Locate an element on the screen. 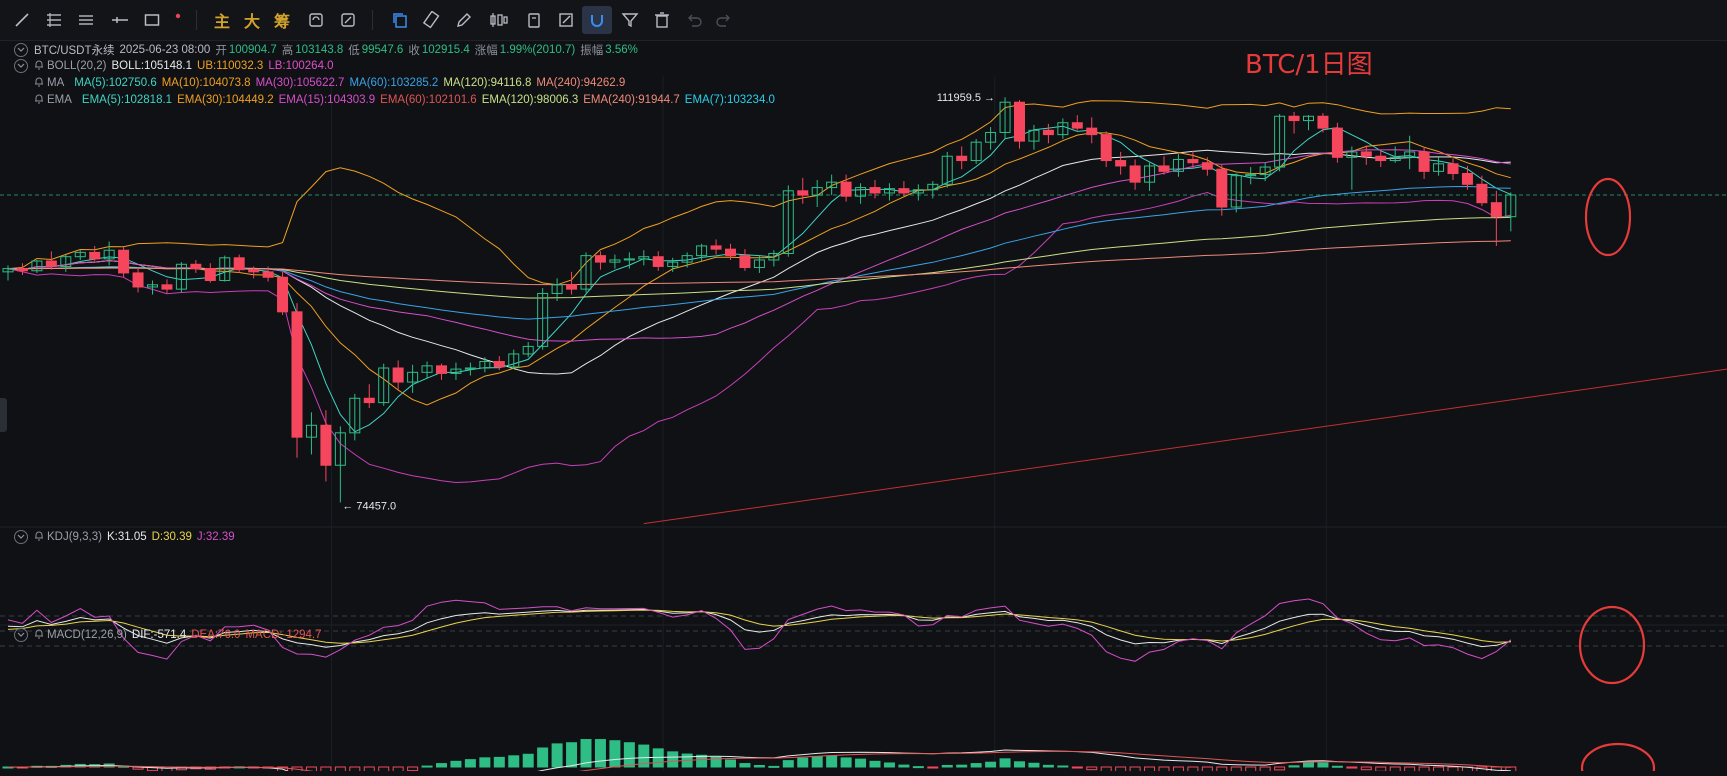 This screenshot has height=776, width=1727. ruler-icon is located at coordinates (432, 20).